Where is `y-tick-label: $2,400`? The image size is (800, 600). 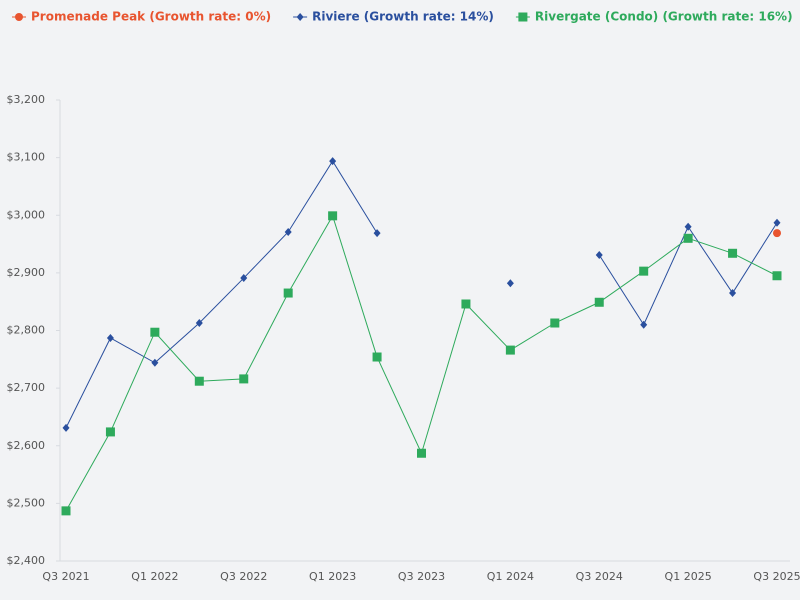 y-tick-label: $2,400 is located at coordinates (26, 560).